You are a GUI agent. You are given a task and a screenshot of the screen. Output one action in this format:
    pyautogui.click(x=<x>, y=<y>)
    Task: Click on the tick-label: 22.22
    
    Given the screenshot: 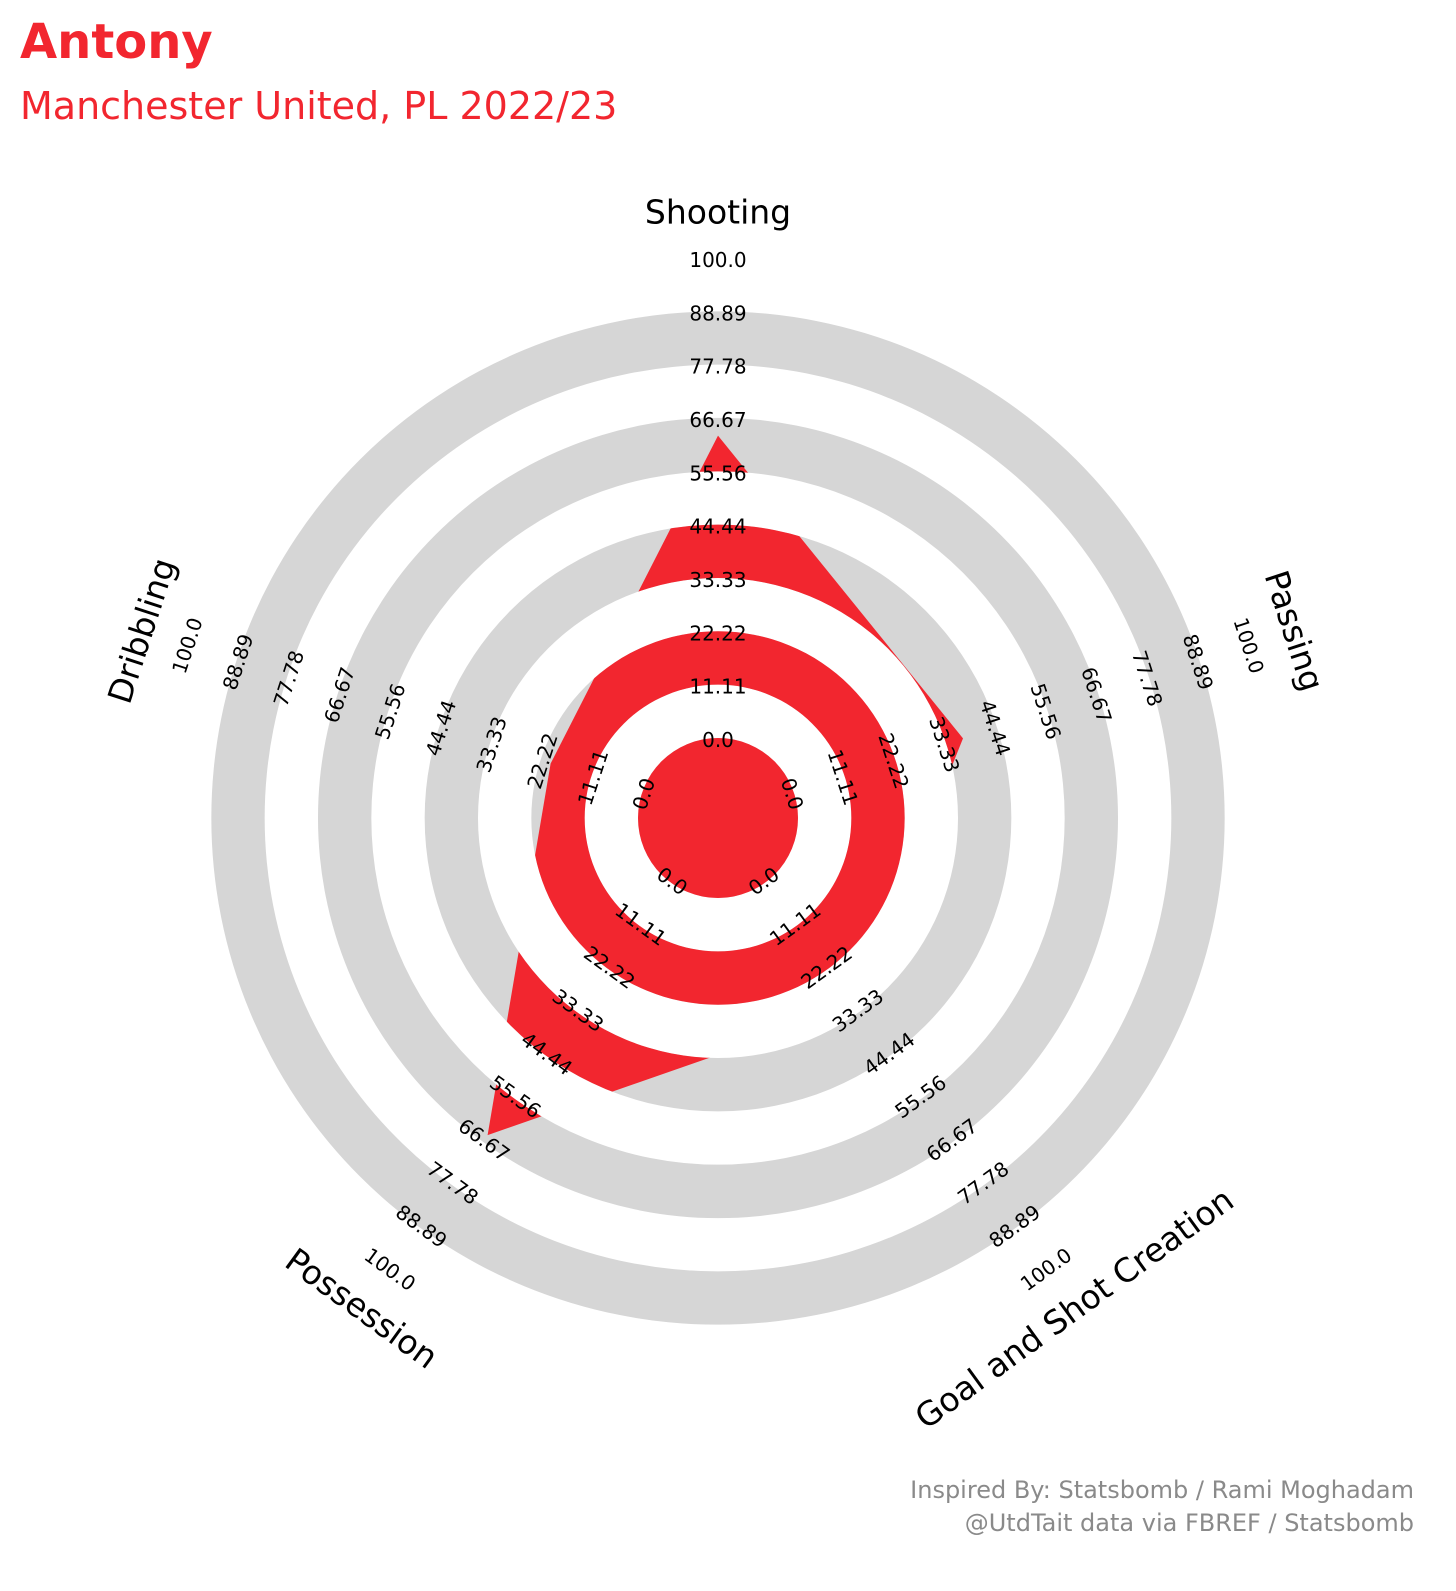 What is the action you would take?
    pyautogui.click(x=717, y=633)
    